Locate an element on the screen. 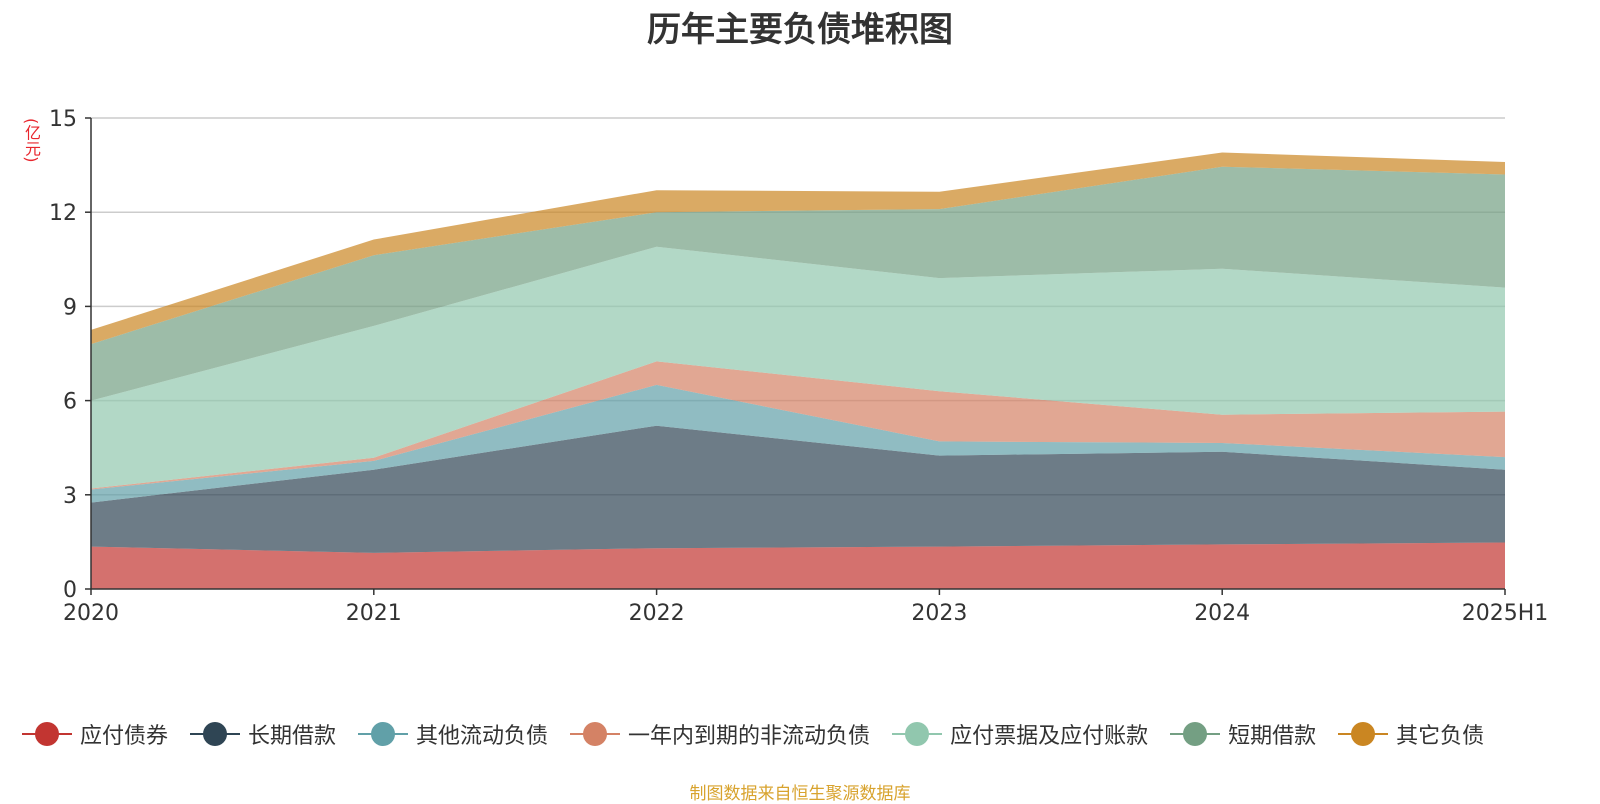 This screenshot has height=804, width=1600. x-tick-label-1: 2021 is located at coordinates (374, 613).